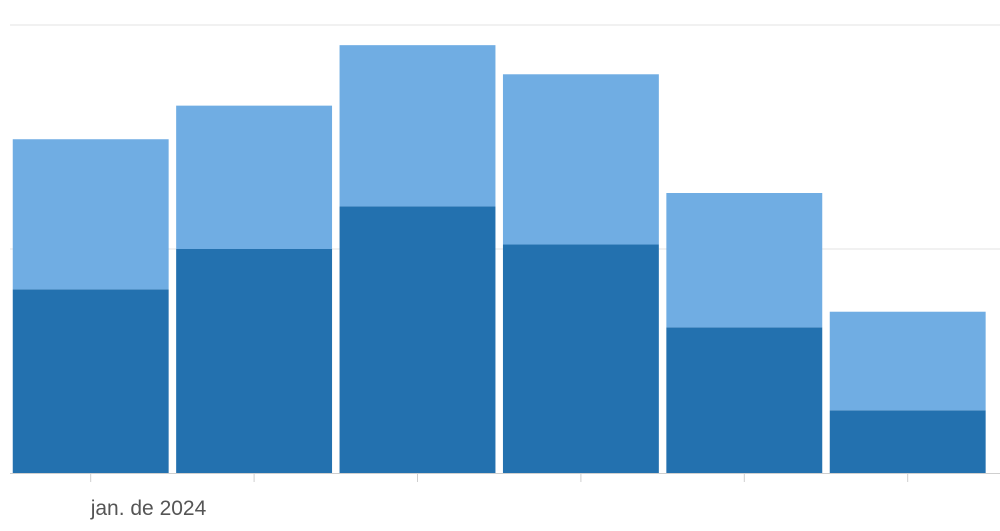 This screenshot has height=531, width=1000. I want to click on x-axis: jan. de 2024, so click(505, 496).